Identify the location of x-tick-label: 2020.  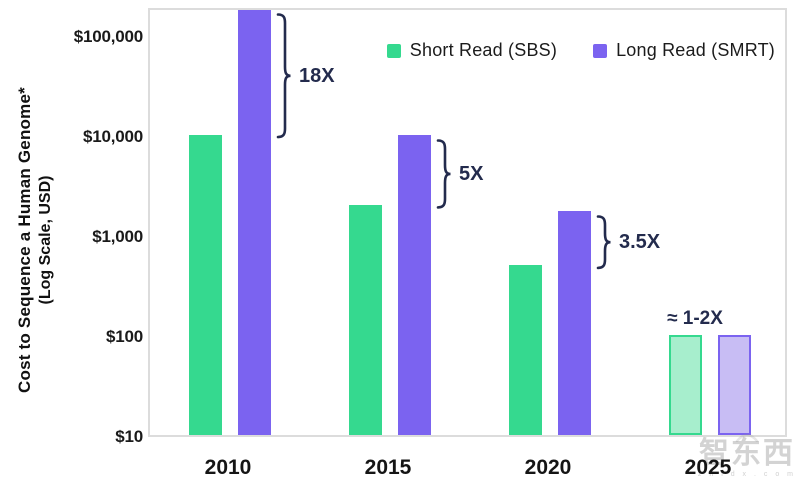
(548, 467).